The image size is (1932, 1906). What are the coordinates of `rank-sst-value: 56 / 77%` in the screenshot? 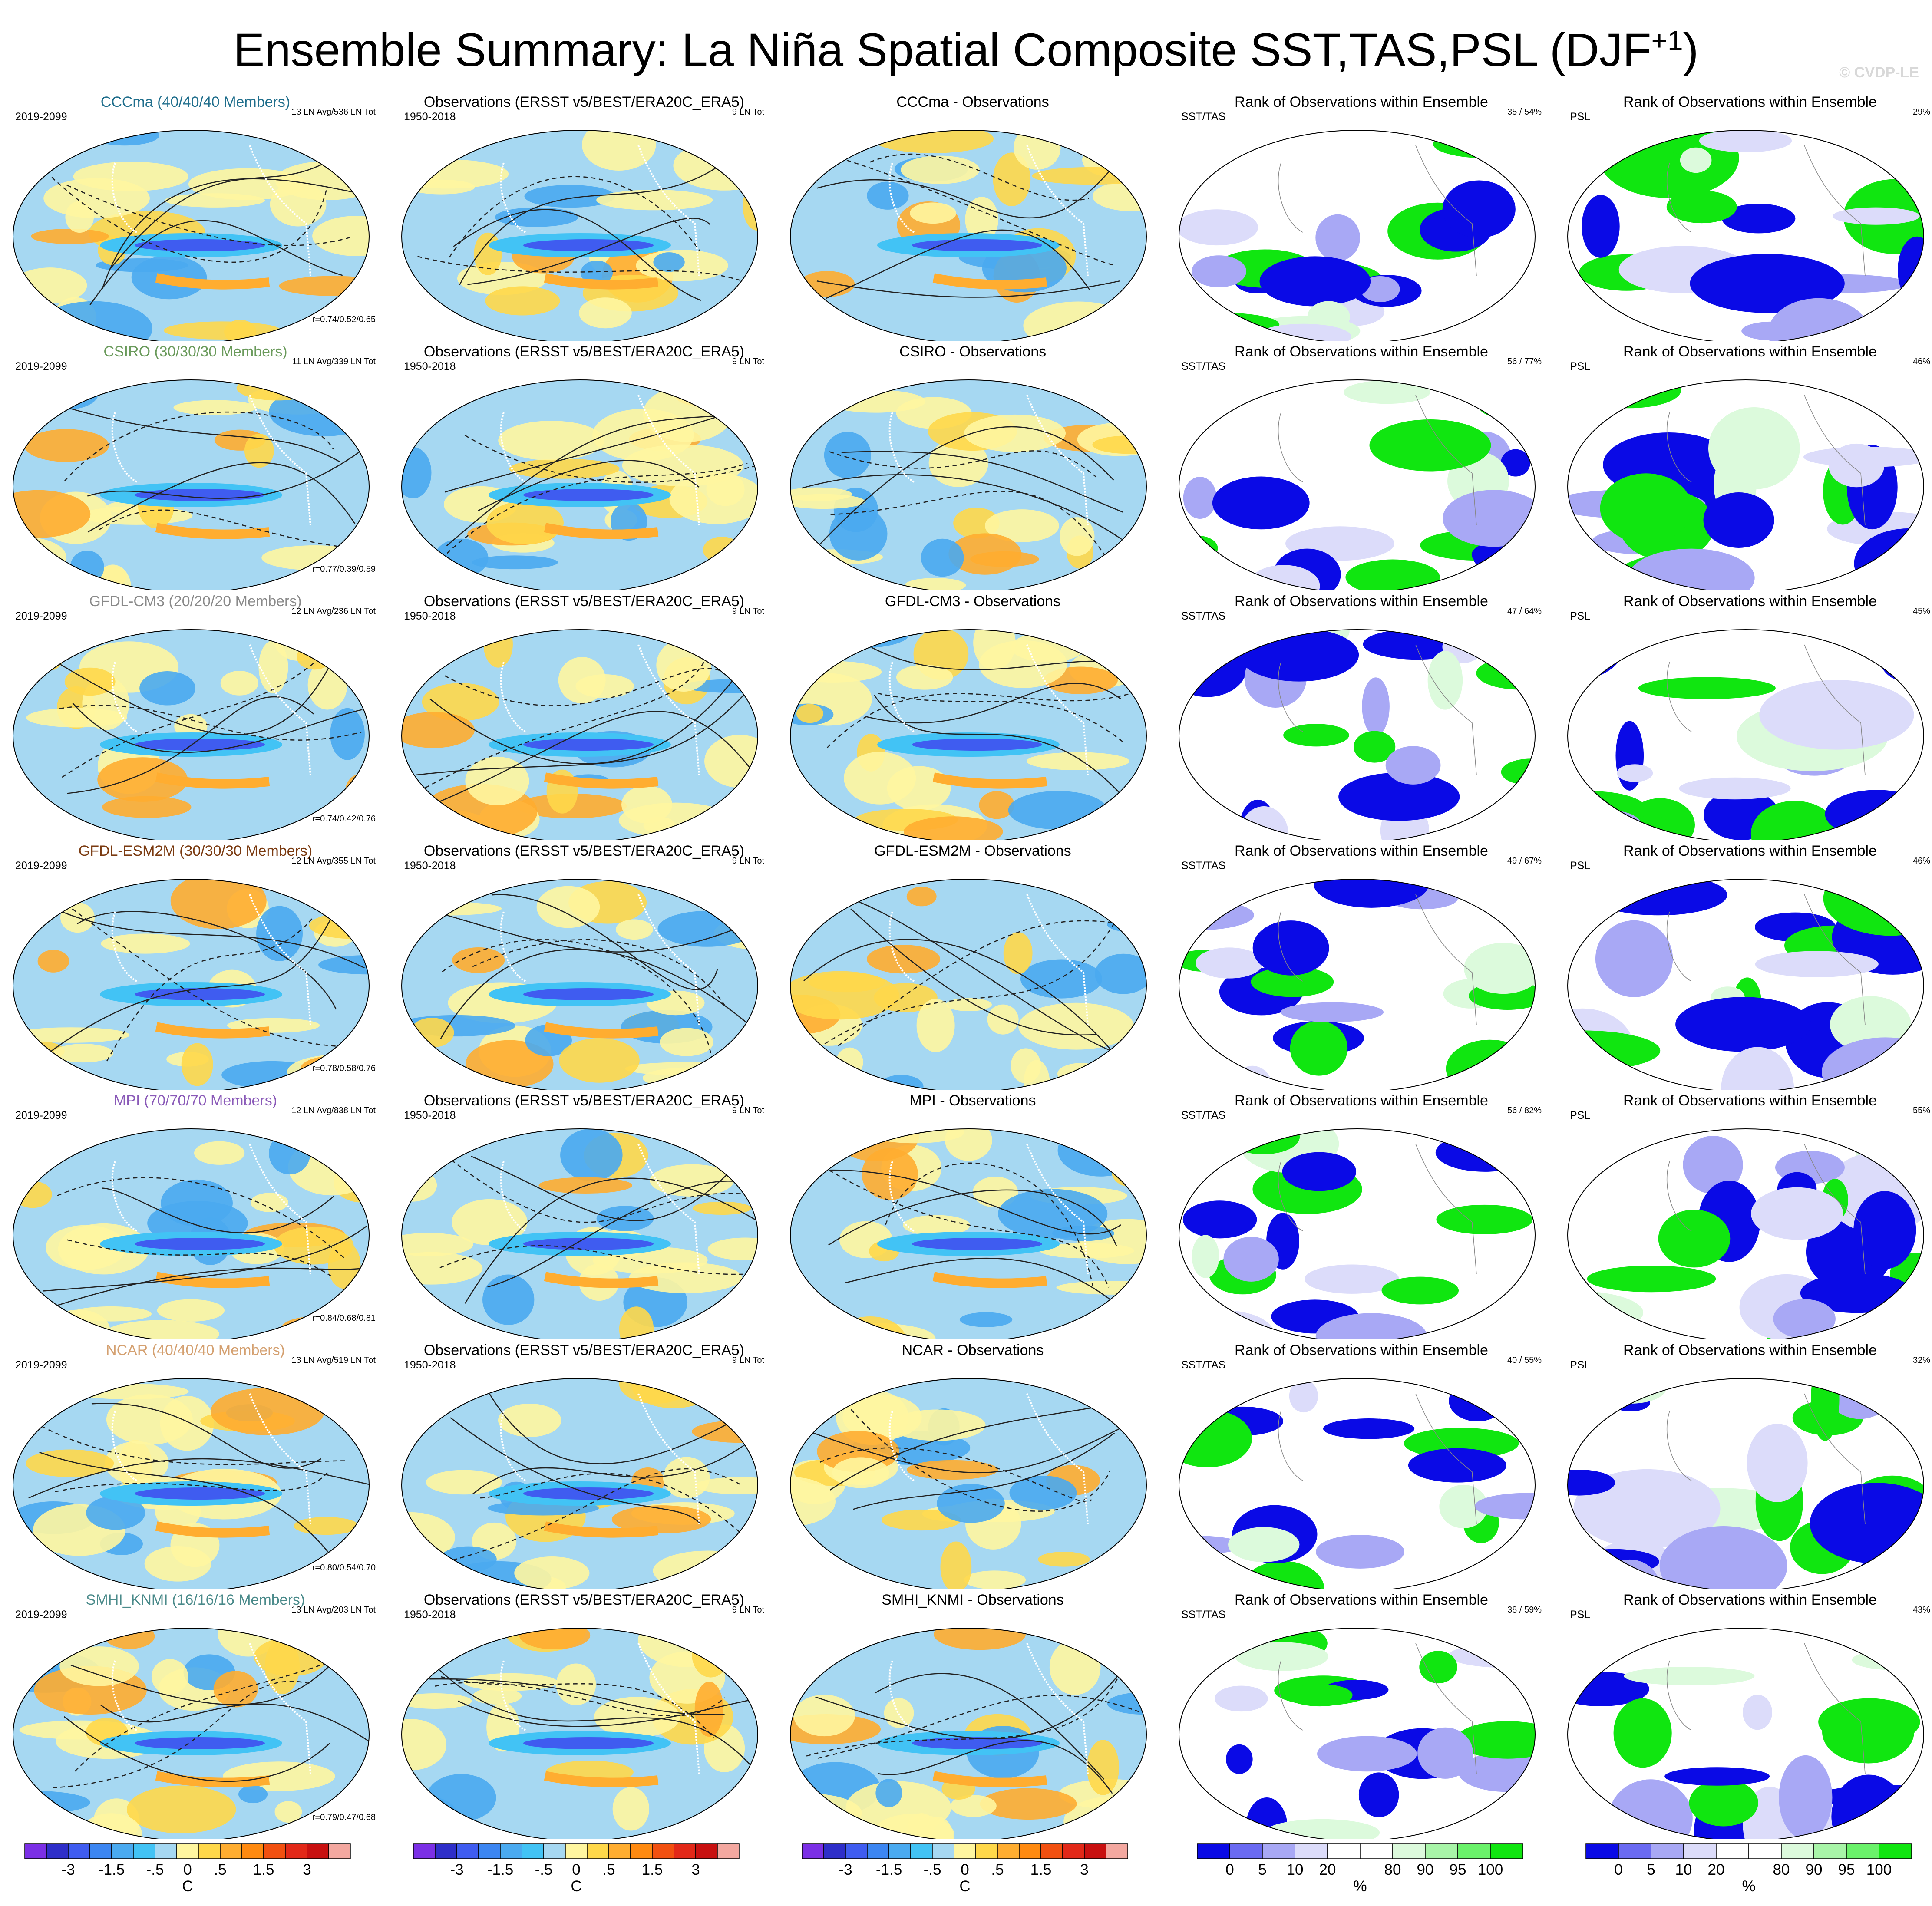 It's located at (1525, 361).